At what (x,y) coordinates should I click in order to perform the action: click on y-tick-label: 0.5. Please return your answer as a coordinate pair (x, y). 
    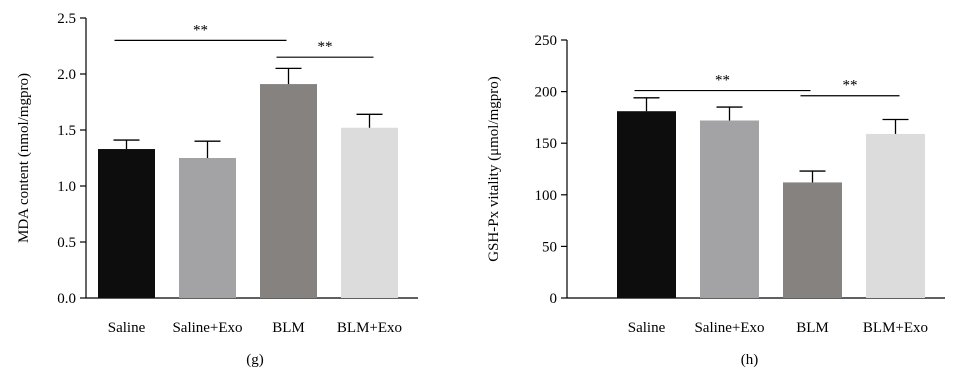
    Looking at the image, I should click on (66, 243).